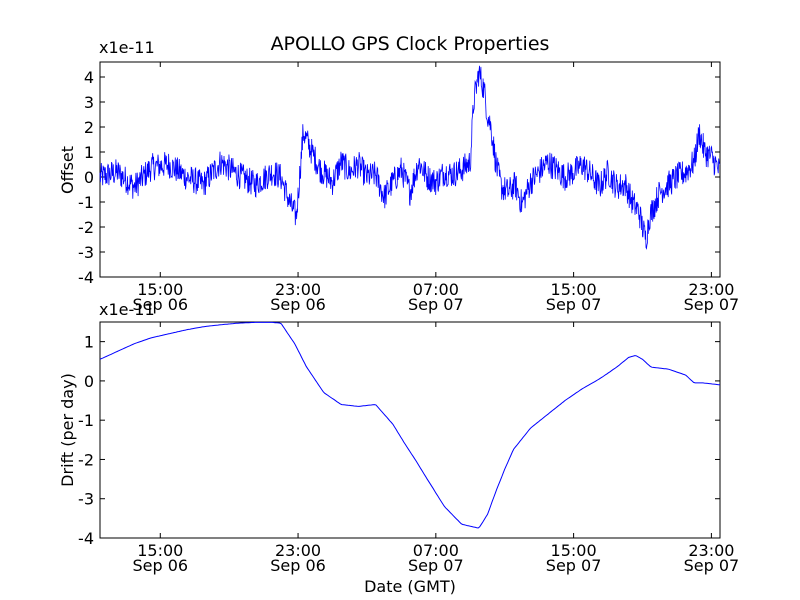  What do you see at coordinates (89, 127) in the screenshot?
I see `y-tick-label: 2` at bounding box center [89, 127].